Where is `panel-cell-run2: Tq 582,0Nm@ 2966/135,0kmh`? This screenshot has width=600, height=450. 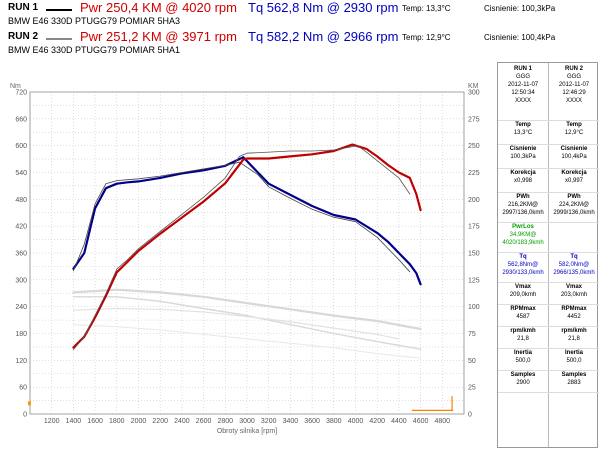 panel-cell-run2: Tq 582,0Nm@ 2966/135,0kmh is located at coordinates (574, 265).